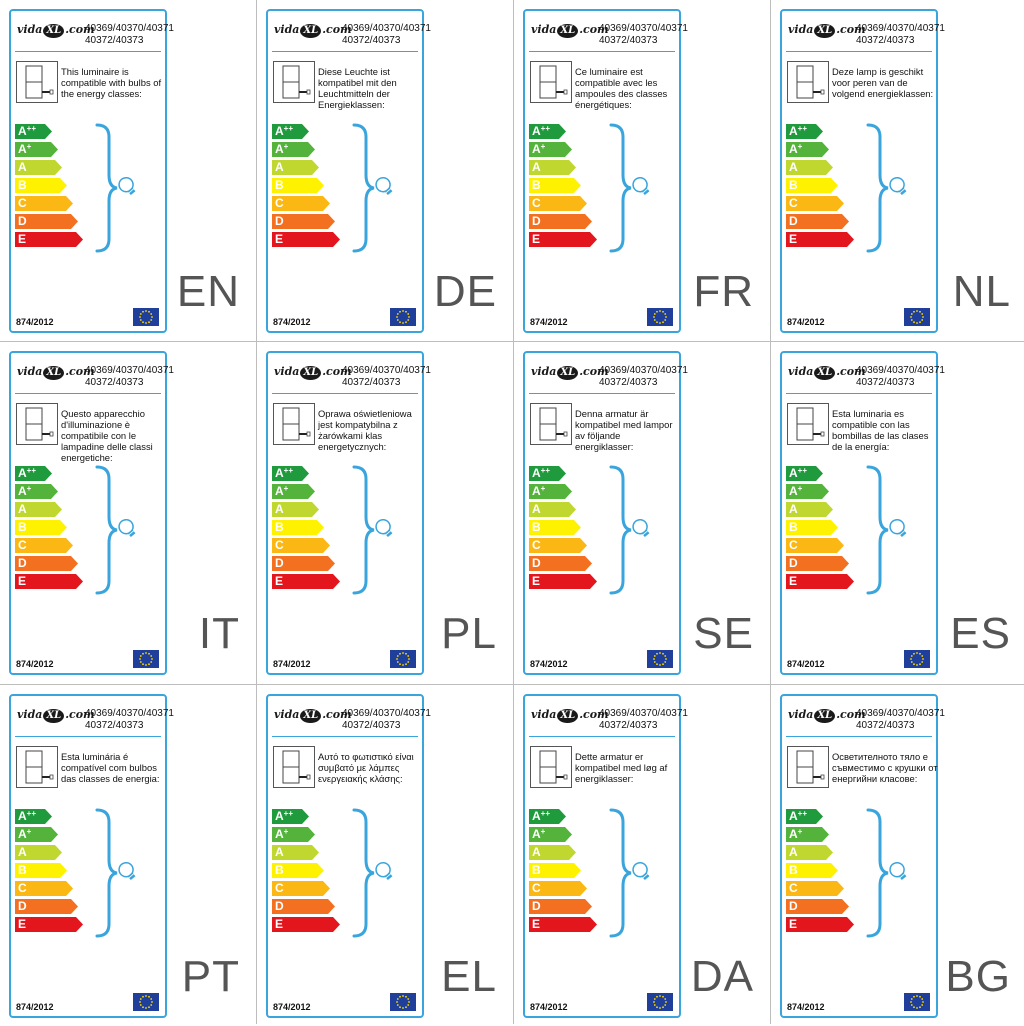 Image resolution: width=1024 pixels, height=1026 pixels. Describe the element at coordinates (723, 291) in the screenshot. I see `language-code: FR` at that location.